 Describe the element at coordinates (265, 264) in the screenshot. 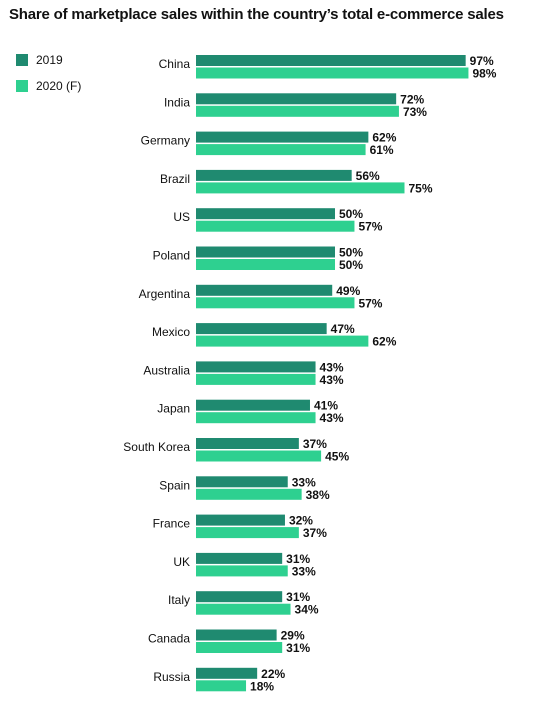

I see `bar-poland-2020` at that location.